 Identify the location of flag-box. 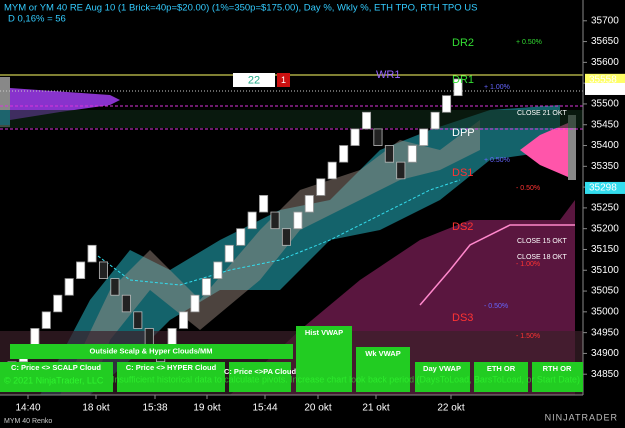
(283, 80).